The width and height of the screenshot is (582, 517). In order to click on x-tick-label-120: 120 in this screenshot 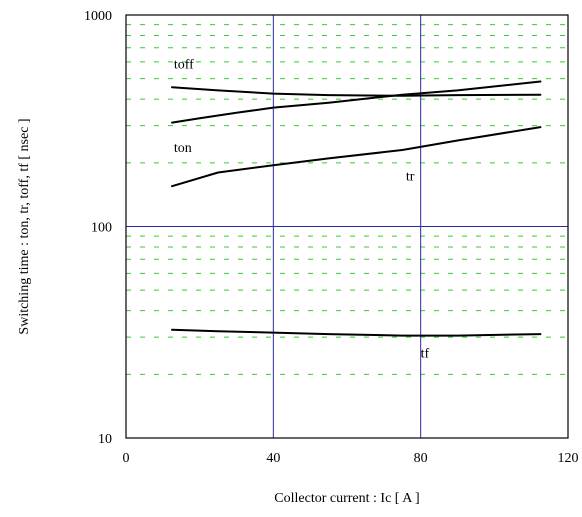, I will do `click(568, 458)`.